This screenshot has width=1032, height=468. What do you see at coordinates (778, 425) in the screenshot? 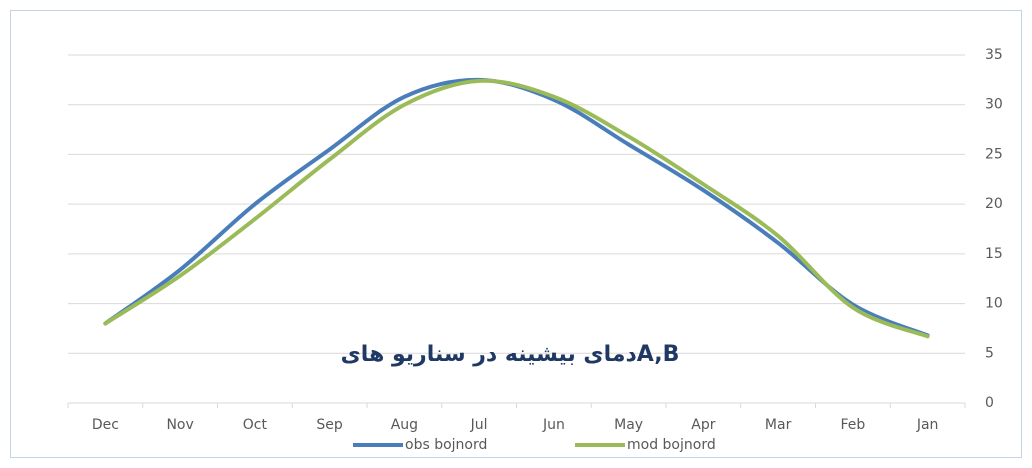
I see `x-tick-label: Mar` at bounding box center [778, 425].